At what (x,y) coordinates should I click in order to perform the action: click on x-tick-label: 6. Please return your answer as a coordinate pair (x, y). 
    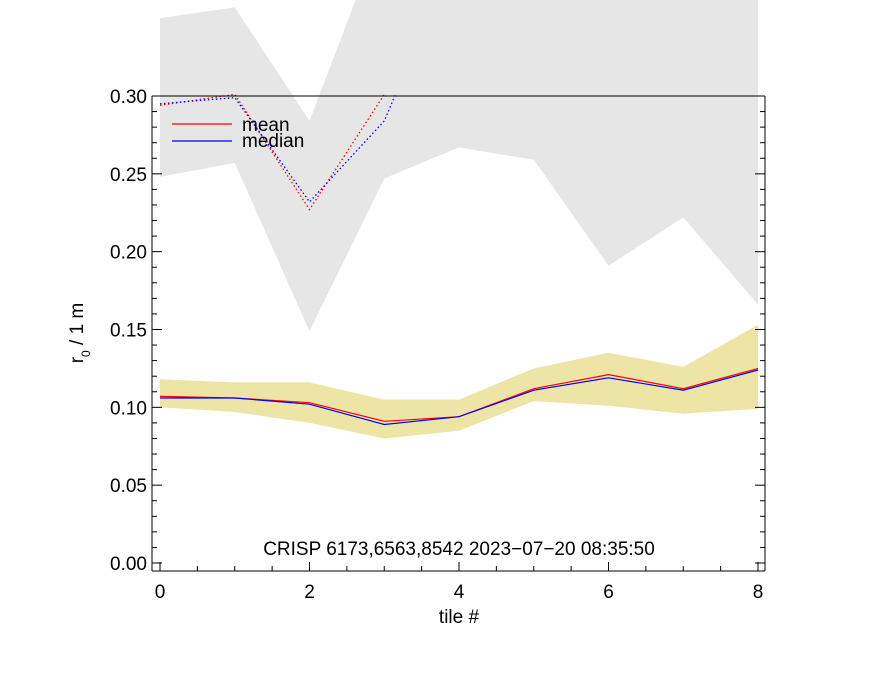
    Looking at the image, I should click on (608, 592).